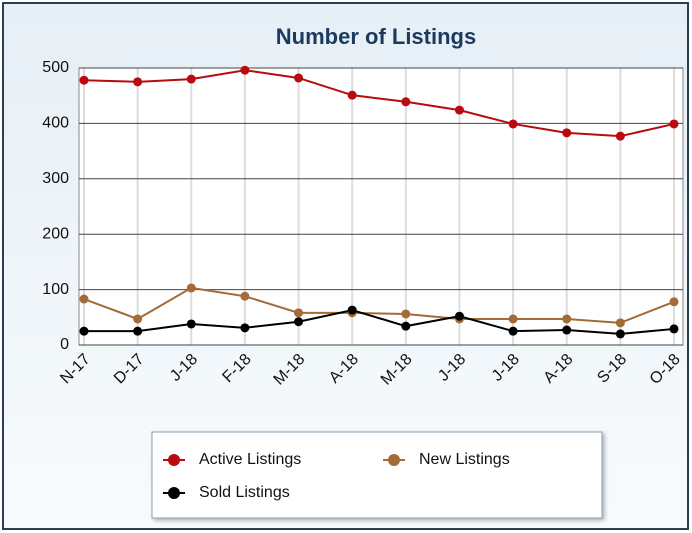  I want to click on legend-label: New Listings, so click(464, 459).